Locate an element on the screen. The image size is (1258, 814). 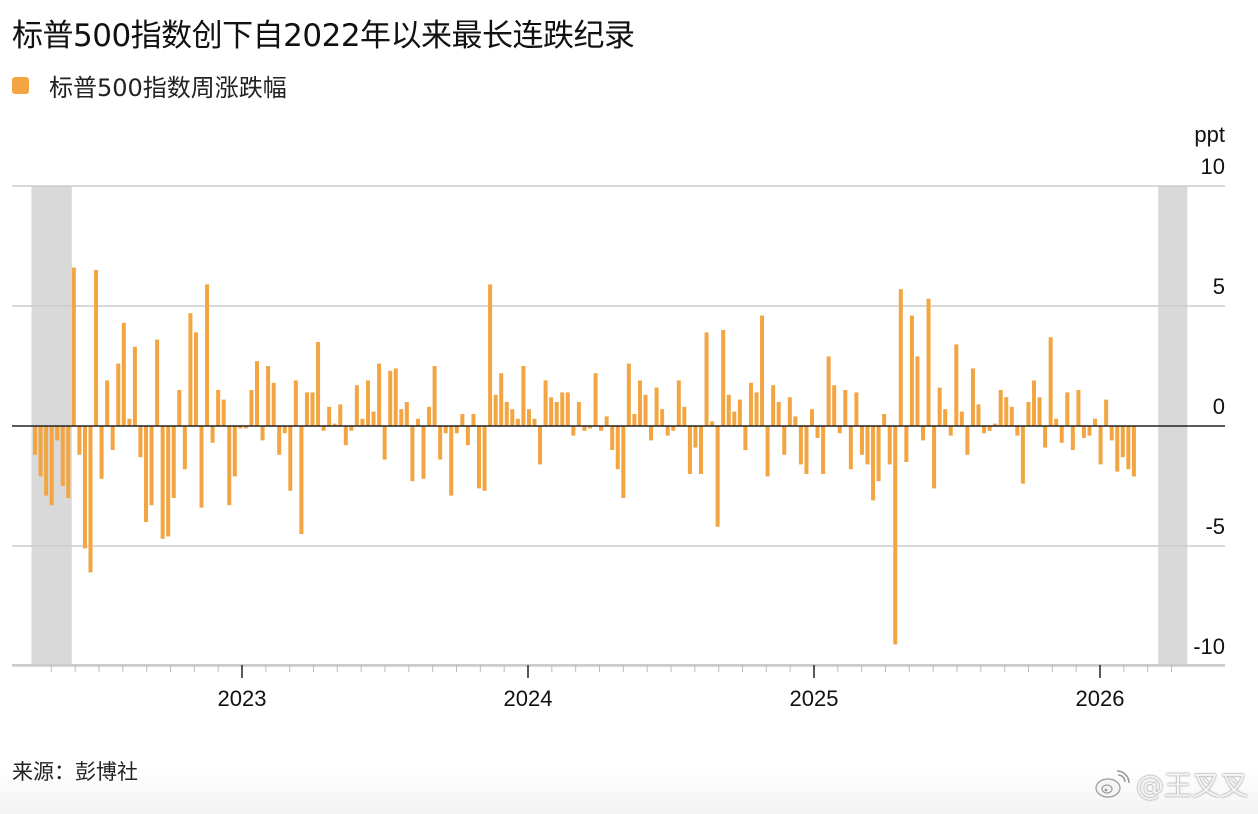
y-tick-label: -5 is located at coordinates (1215, 526).